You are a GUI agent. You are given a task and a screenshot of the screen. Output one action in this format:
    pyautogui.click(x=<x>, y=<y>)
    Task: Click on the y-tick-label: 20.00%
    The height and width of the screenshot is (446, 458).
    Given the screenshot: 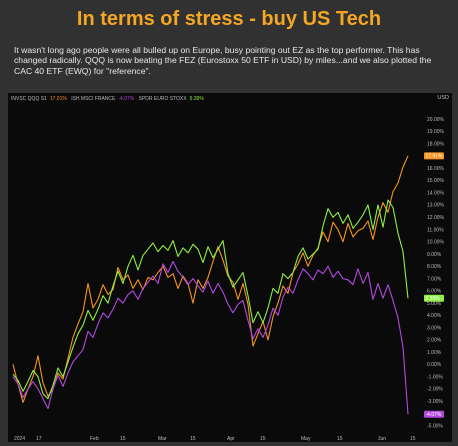 What is the action you would take?
    pyautogui.click(x=436, y=120)
    